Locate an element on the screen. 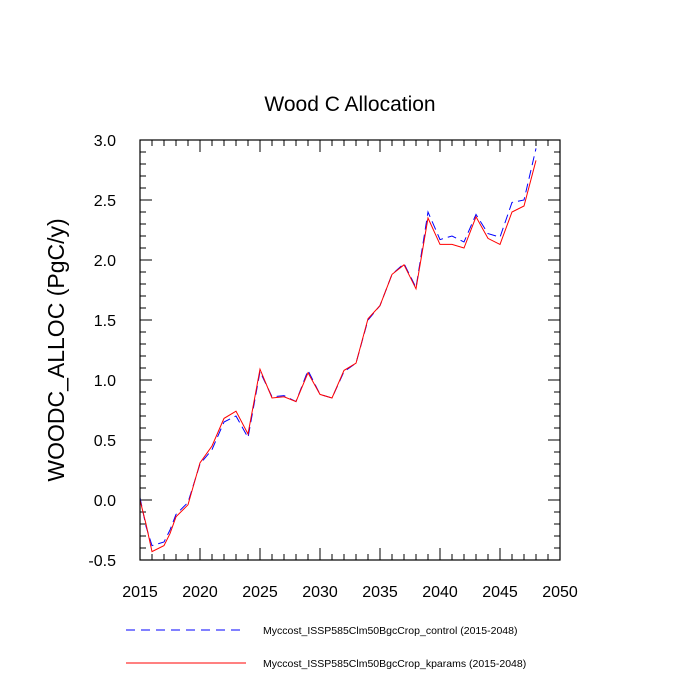  y-tick-label: 0.0 is located at coordinates (105, 501).